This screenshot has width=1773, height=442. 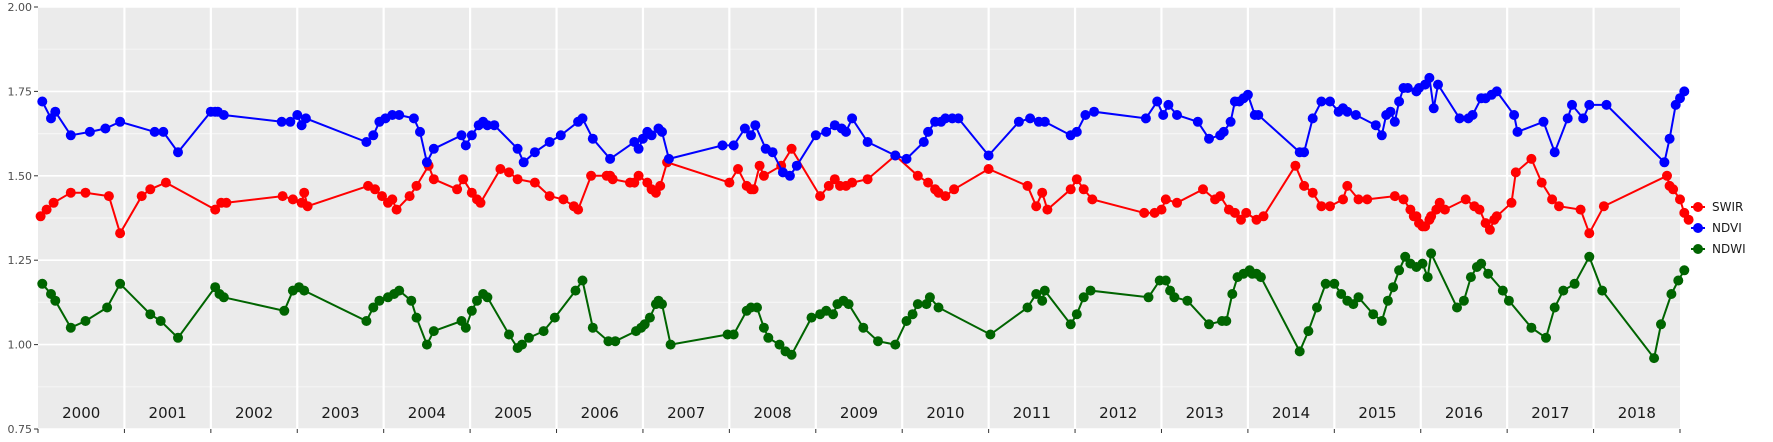 I want to click on year-label: 2007, so click(x=686, y=413).